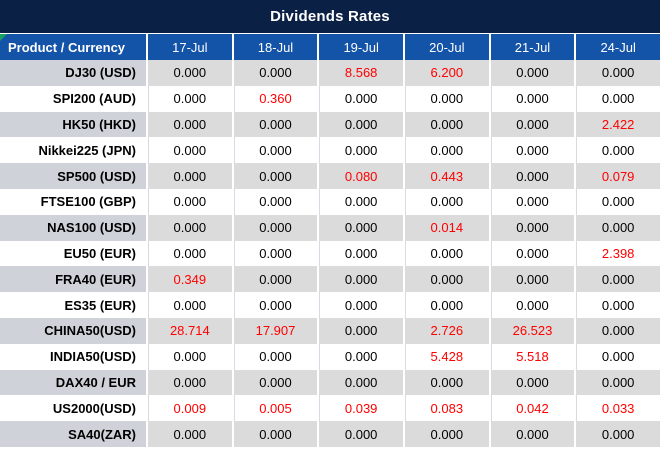  Describe the element at coordinates (360, 47) in the screenshot. I see `column-header-date: 19-Jul` at that location.